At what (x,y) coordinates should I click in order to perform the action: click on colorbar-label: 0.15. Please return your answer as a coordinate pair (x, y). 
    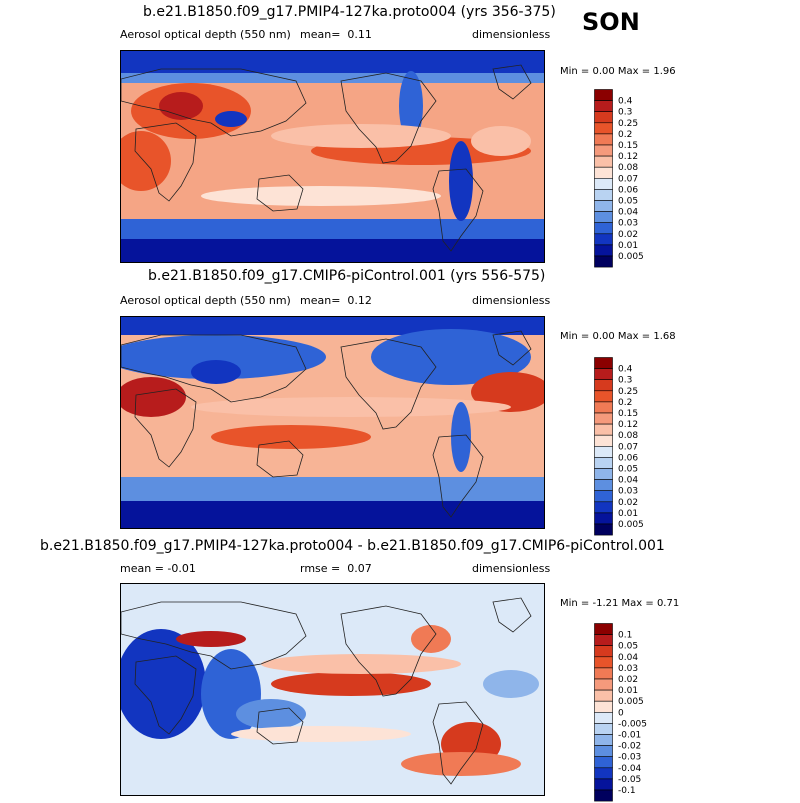
    Looking at the image, I should click on (628, 146).